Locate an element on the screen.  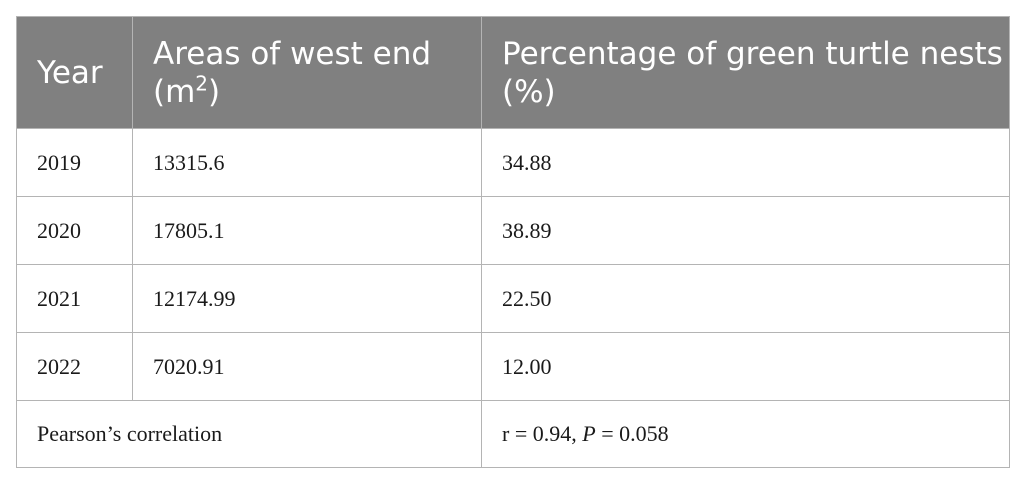
header-year: Year is located at coordinates (74, 72).